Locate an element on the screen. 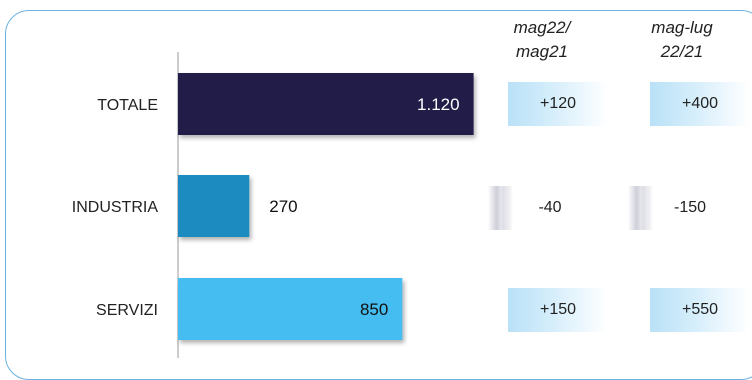  delta-servizi-maglug: +550 is located at coordinates (700, 310).